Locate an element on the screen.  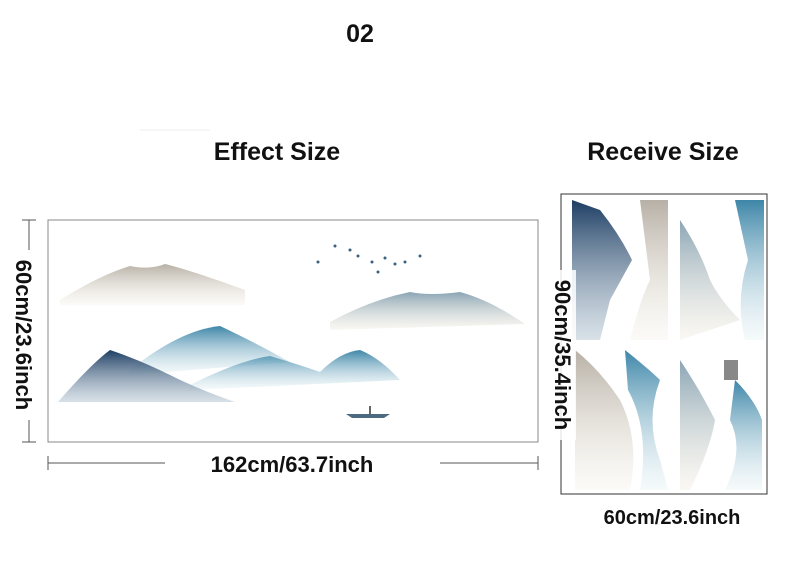
page-number: 02 is located at coordinates (360, 34).